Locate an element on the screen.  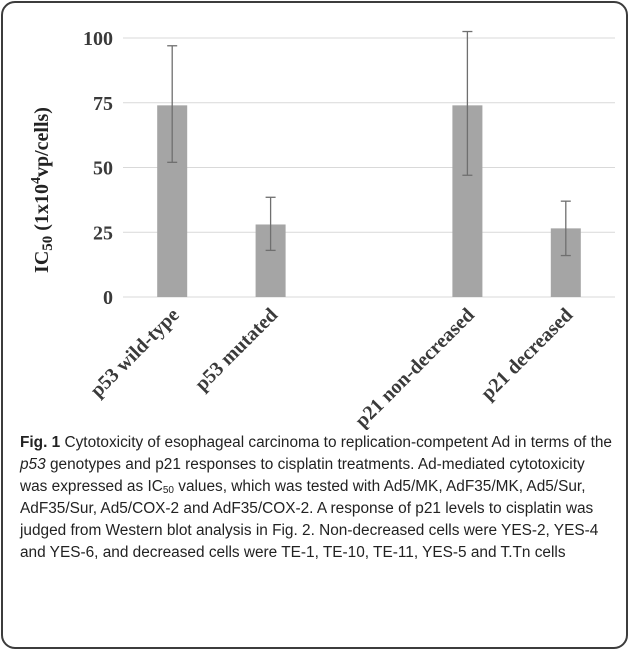
x-category-label: p53 mutated is located at coordinates (236, 349).